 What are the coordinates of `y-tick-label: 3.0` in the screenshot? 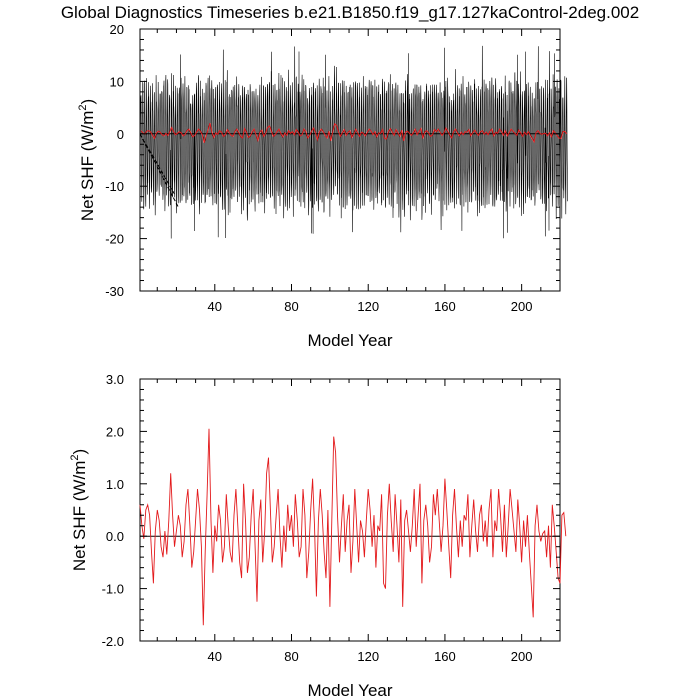 It's located at (115, 379).